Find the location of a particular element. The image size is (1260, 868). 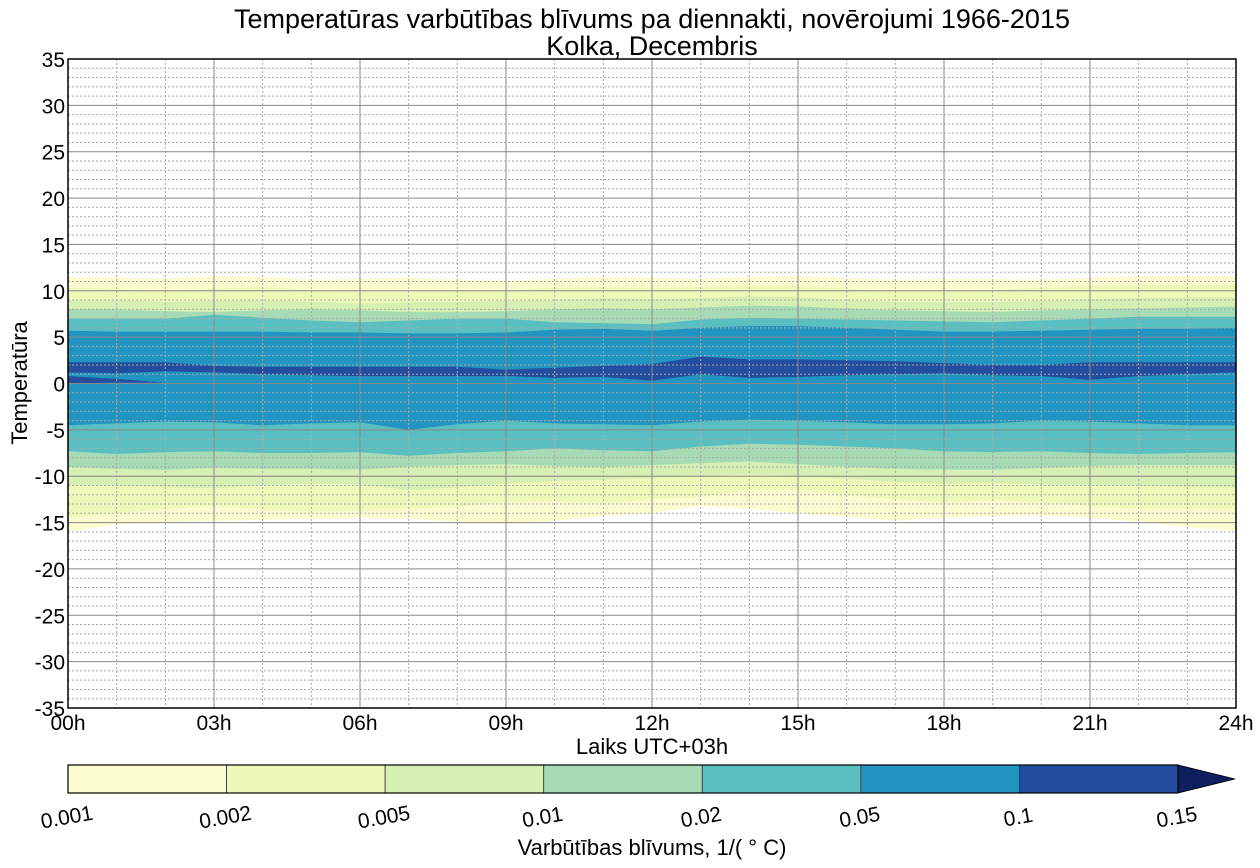

x-tick-label: 09h is located at coordinates (505, 723).